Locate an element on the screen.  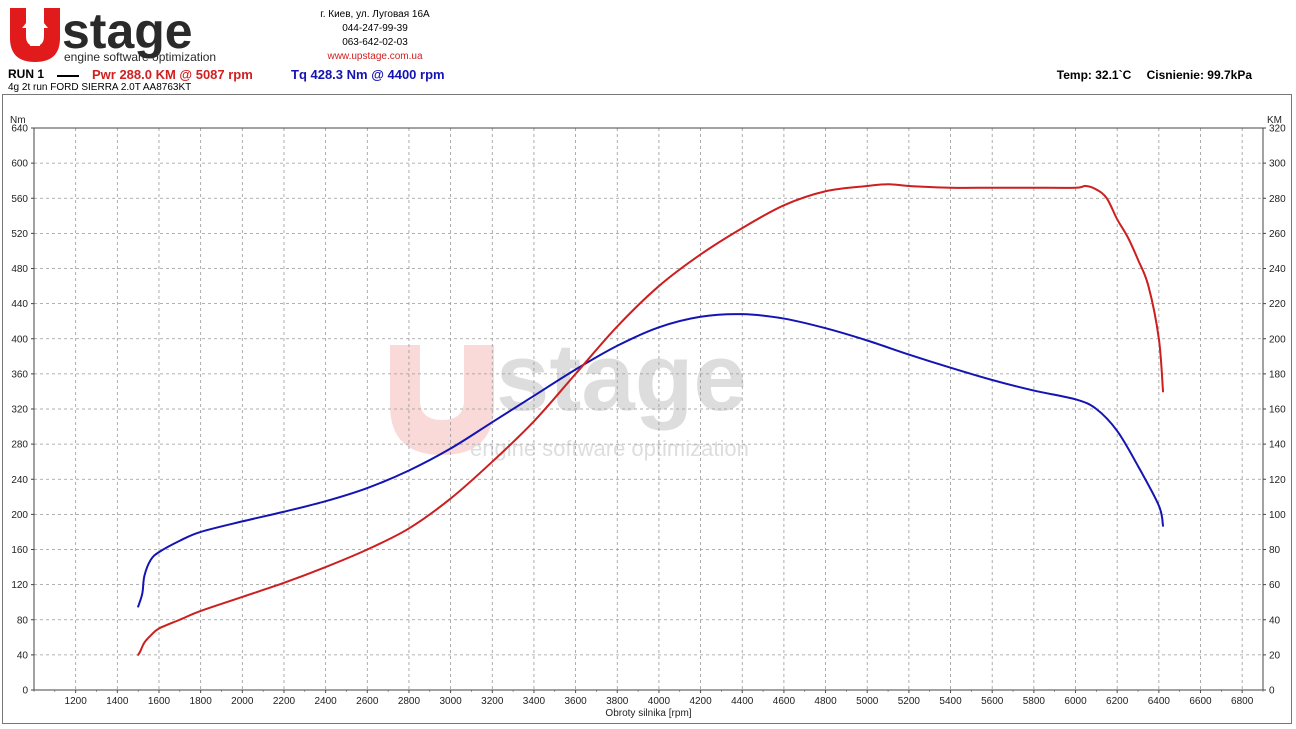
y-tick-left: 560 is located at coordinates (19, 199).